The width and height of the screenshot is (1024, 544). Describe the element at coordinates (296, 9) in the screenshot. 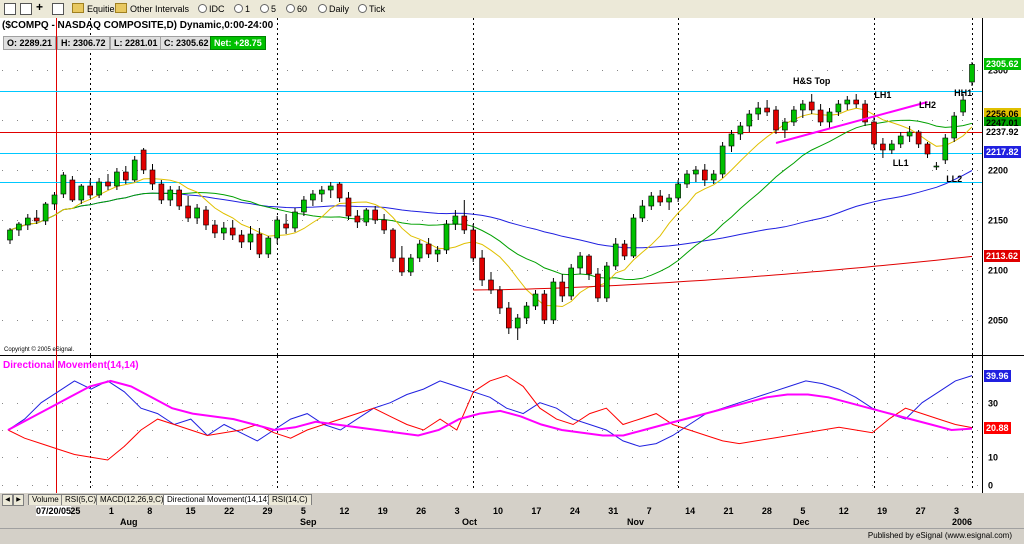

I see `interval-60: 60` at that location.